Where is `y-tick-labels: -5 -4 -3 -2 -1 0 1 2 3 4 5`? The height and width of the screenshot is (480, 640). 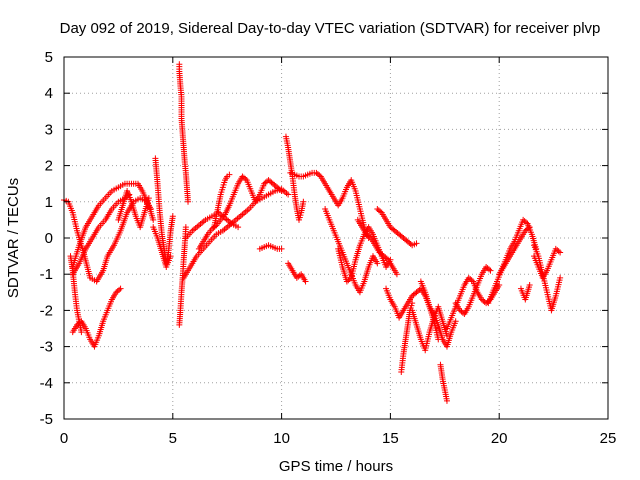
y-tick-labels: -5 -4 -3 -2 -1 0 1 2 3 4 5 is located at coordinates (46, 238).